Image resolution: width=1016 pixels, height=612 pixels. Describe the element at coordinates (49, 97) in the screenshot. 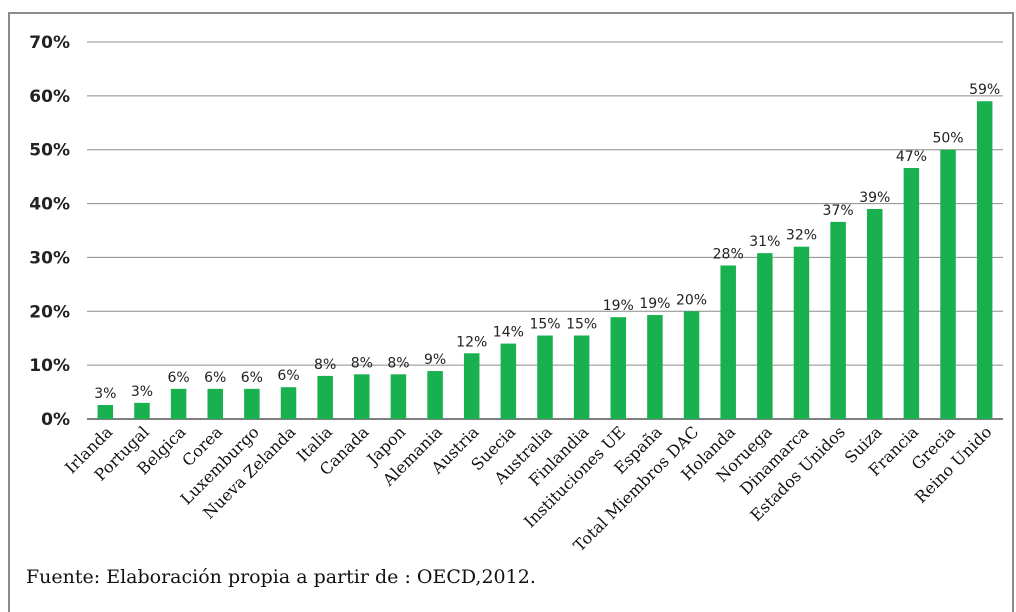

I see `y-tick-label: 60%` at that location.